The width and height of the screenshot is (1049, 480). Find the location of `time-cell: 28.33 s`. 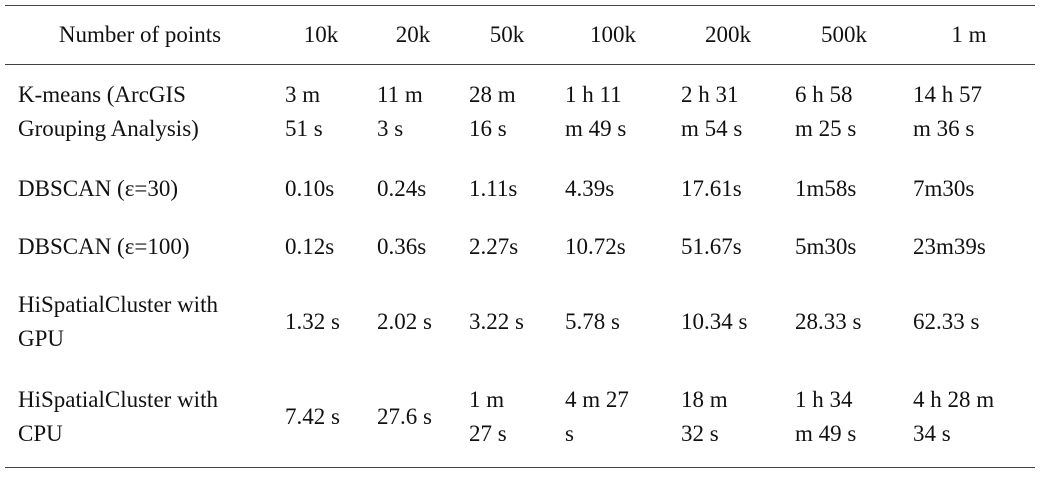

time-cell: 28.33 s is located at coordinates (844, 322).